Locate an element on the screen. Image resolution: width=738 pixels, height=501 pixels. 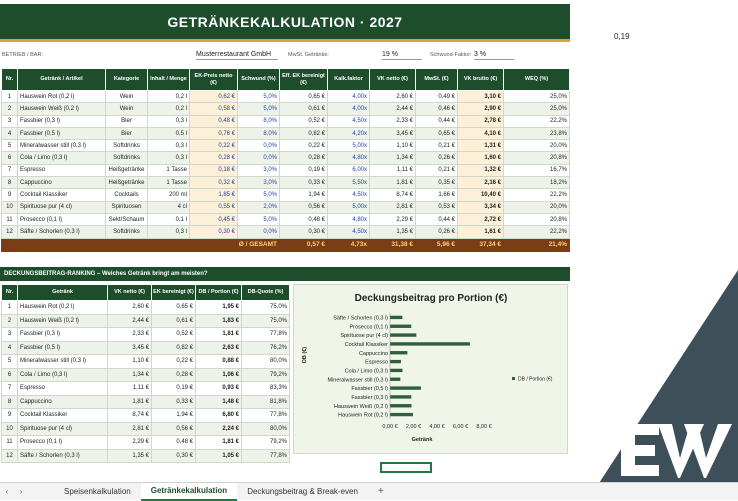
table-cell: 2,0% is located at coordinates (258, 207).